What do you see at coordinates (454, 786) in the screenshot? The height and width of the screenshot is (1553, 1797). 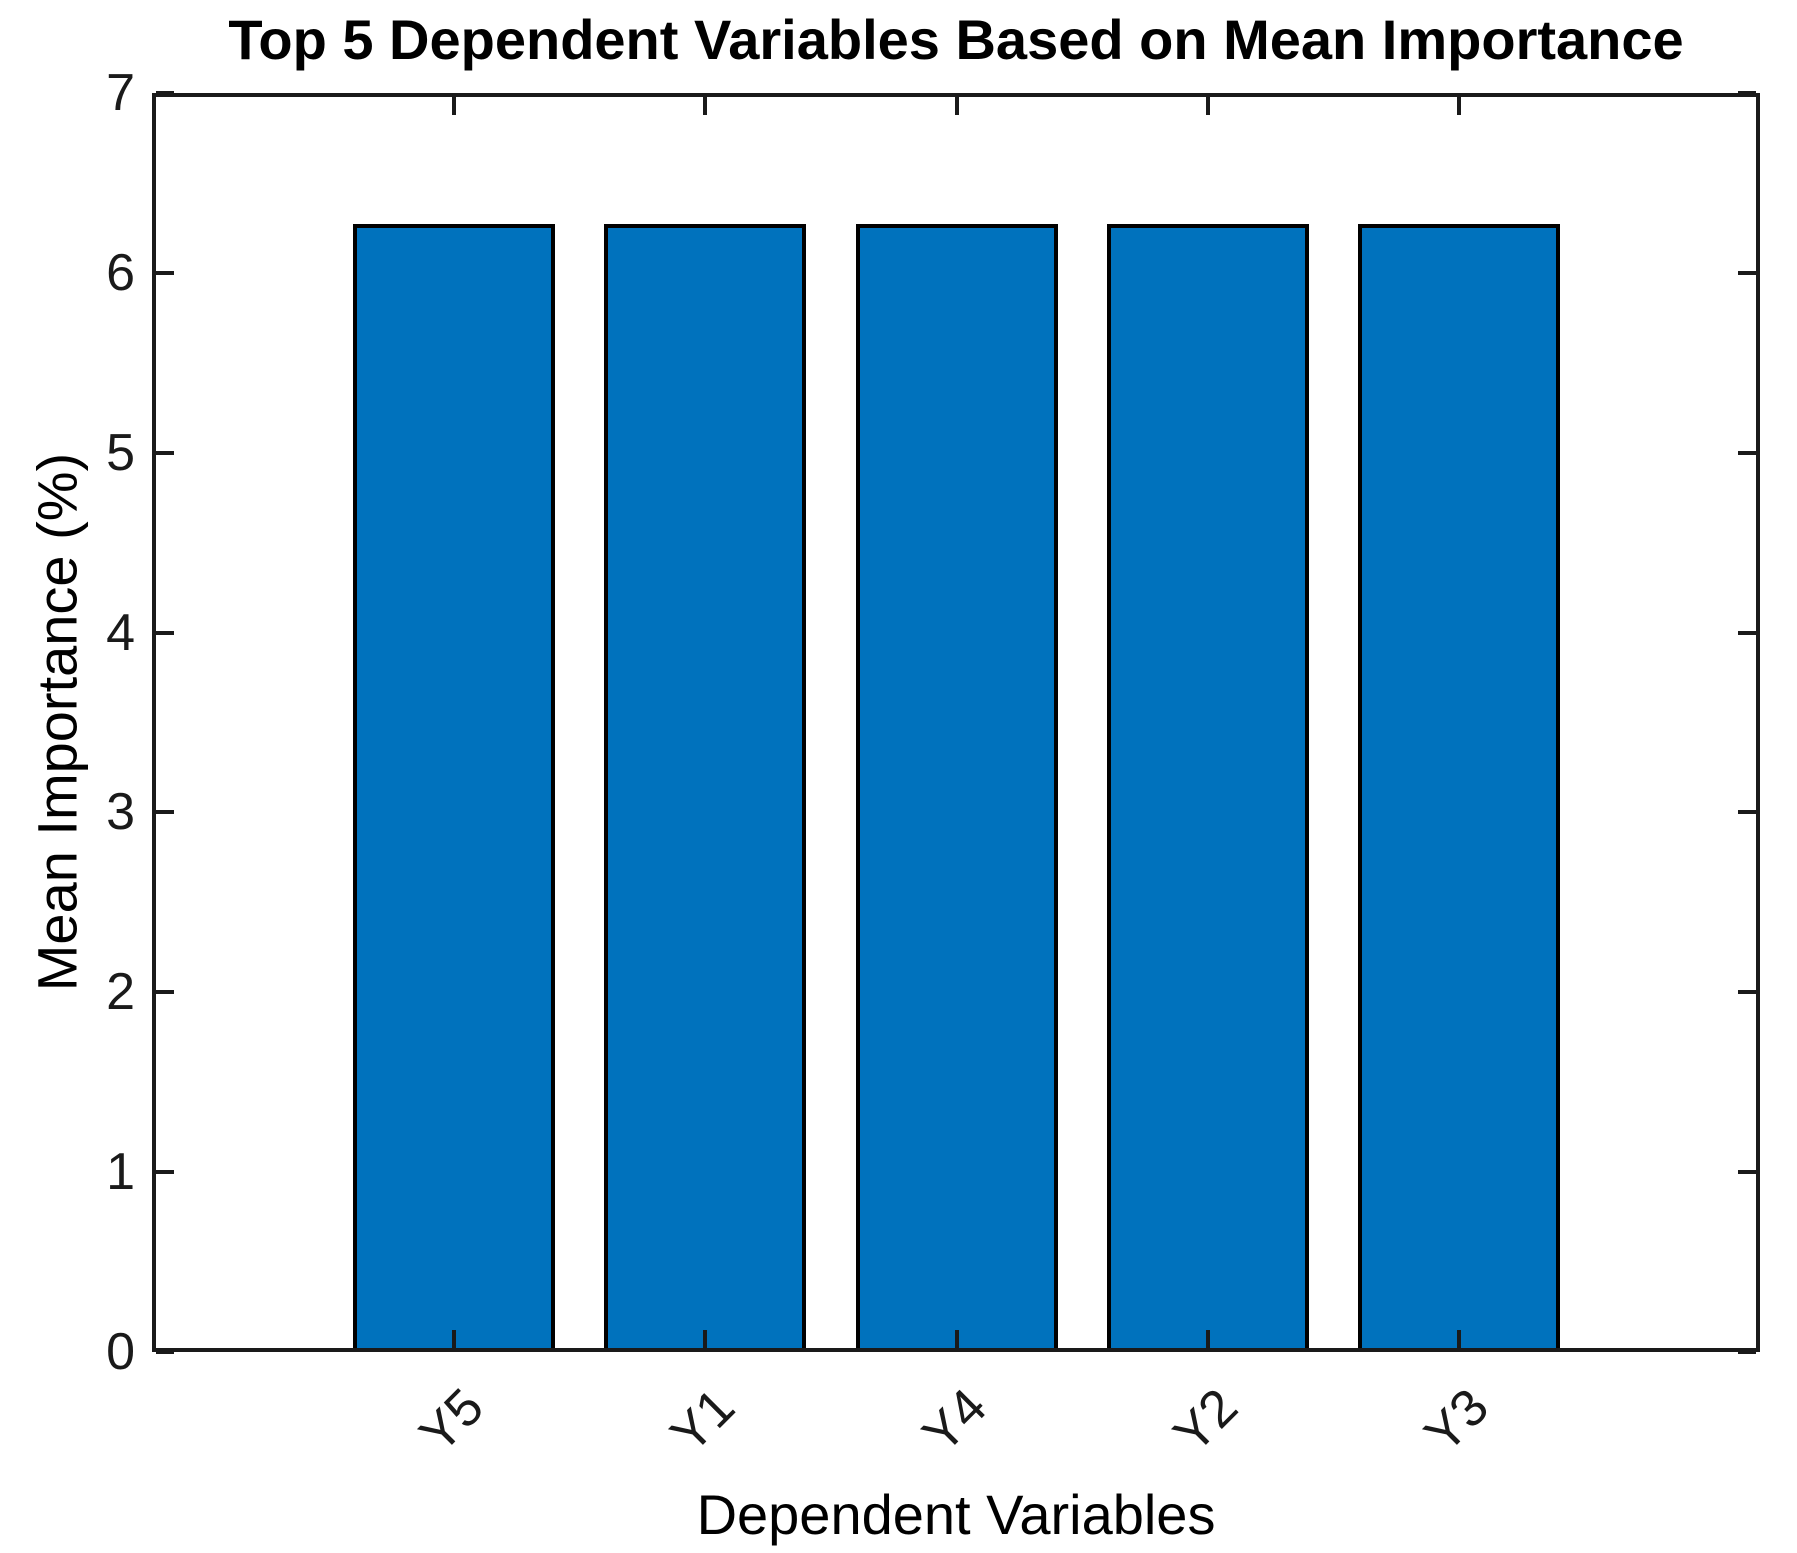 I see `bar-Y5` at bounding box center [454, 786].